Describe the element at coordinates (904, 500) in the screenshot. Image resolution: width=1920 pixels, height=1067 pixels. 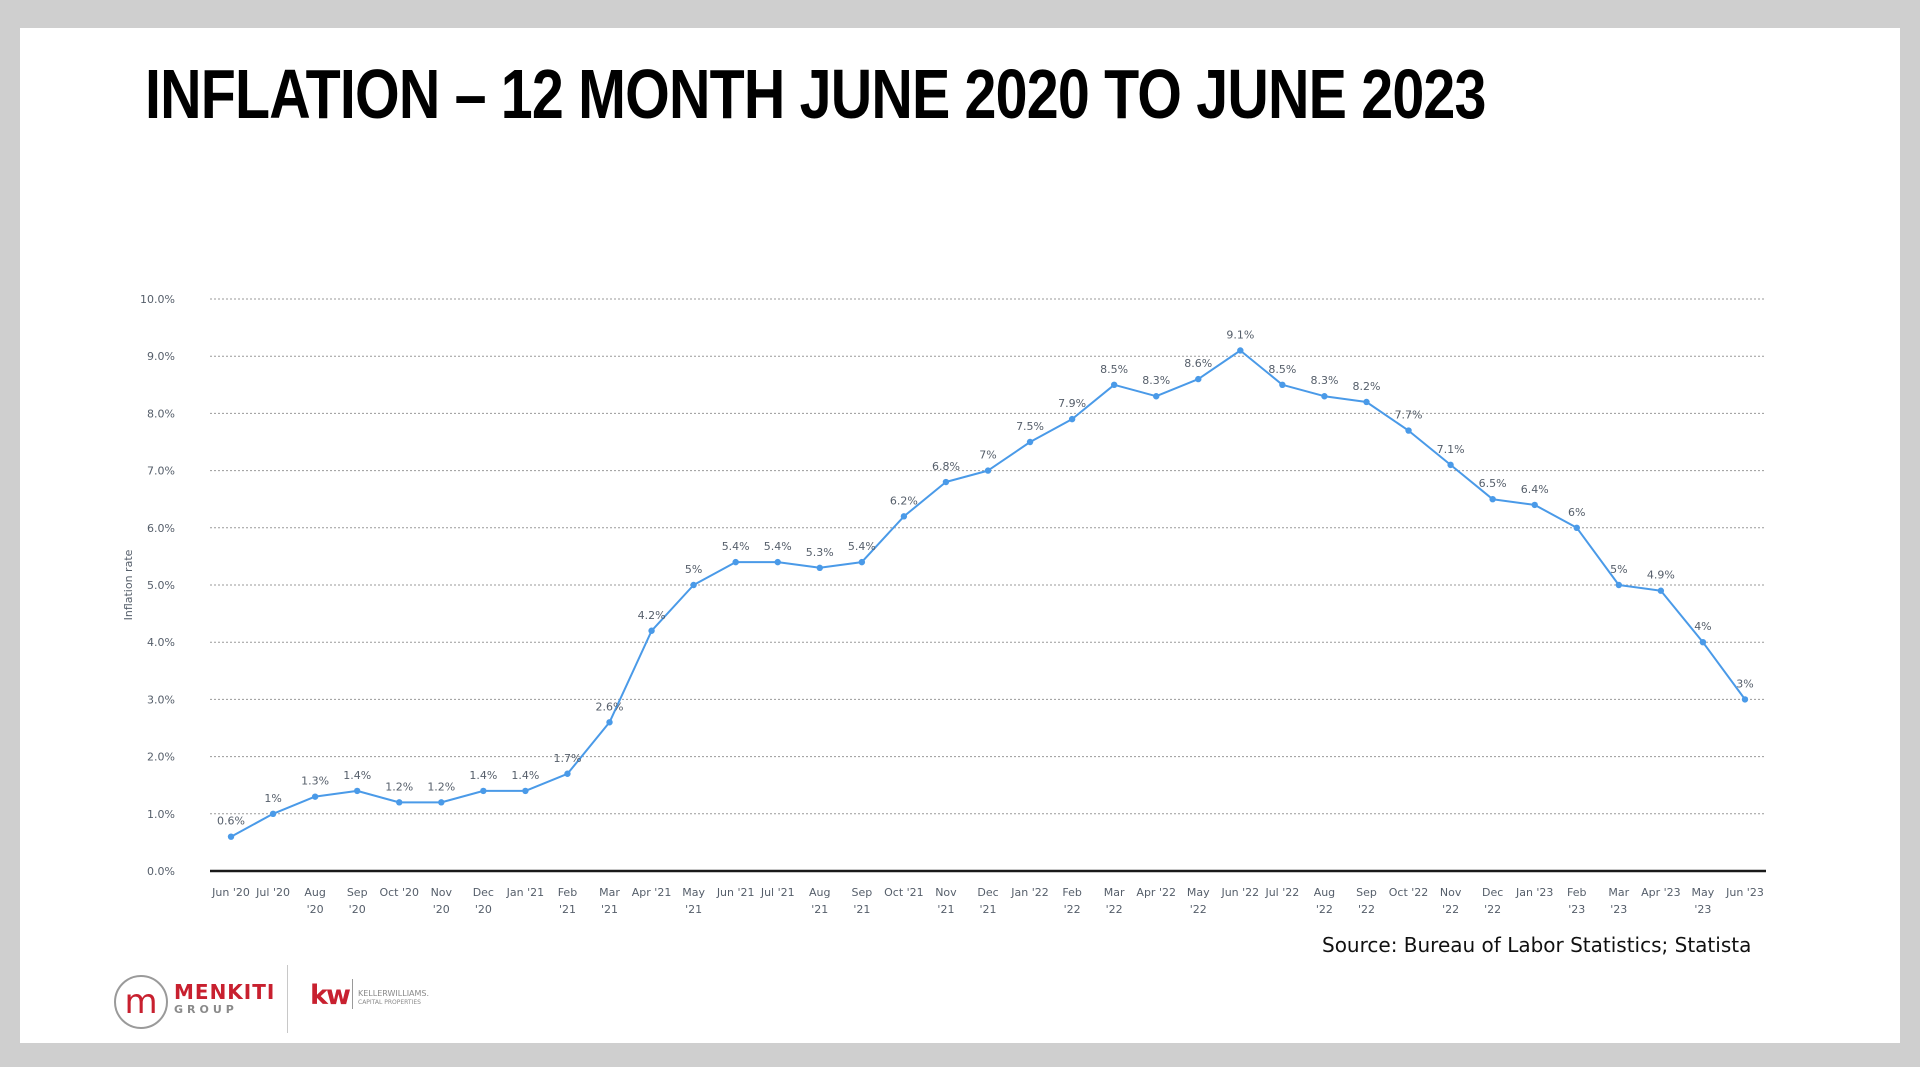
I see `data-label: 6.2%` at that location.